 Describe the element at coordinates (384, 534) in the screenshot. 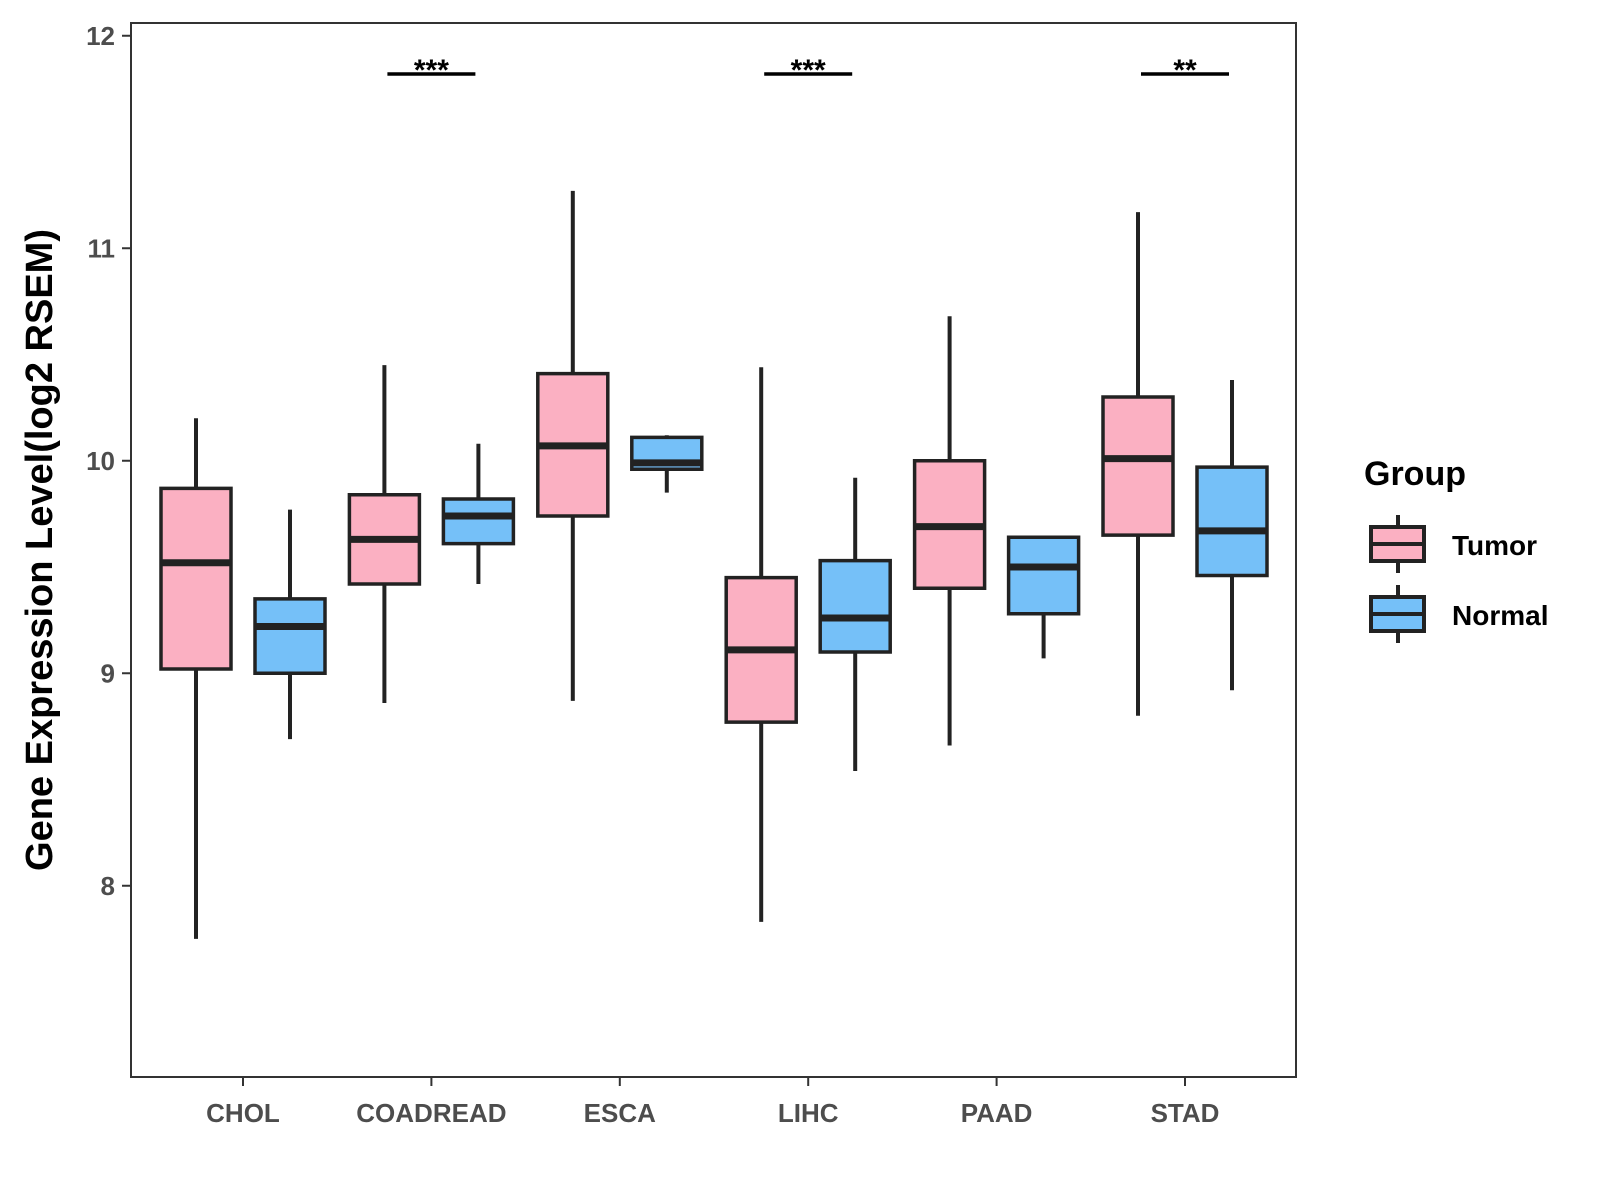

I see `box-tumor-coadread` at that location.